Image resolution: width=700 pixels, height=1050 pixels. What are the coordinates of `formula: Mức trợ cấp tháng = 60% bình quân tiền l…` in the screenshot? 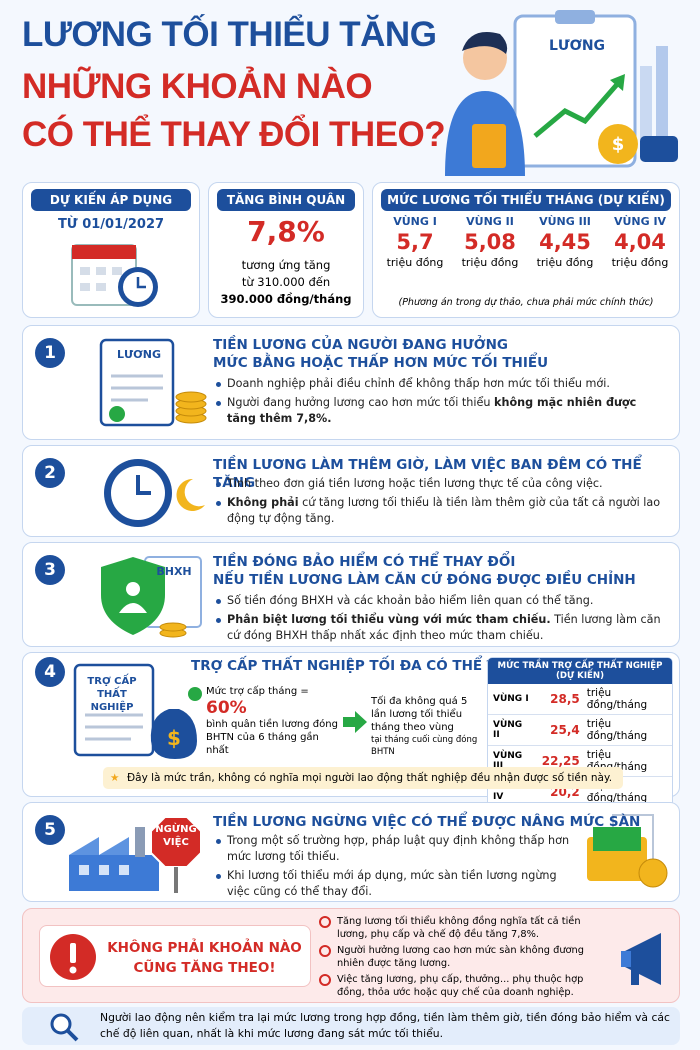 It's located at (265, 721).